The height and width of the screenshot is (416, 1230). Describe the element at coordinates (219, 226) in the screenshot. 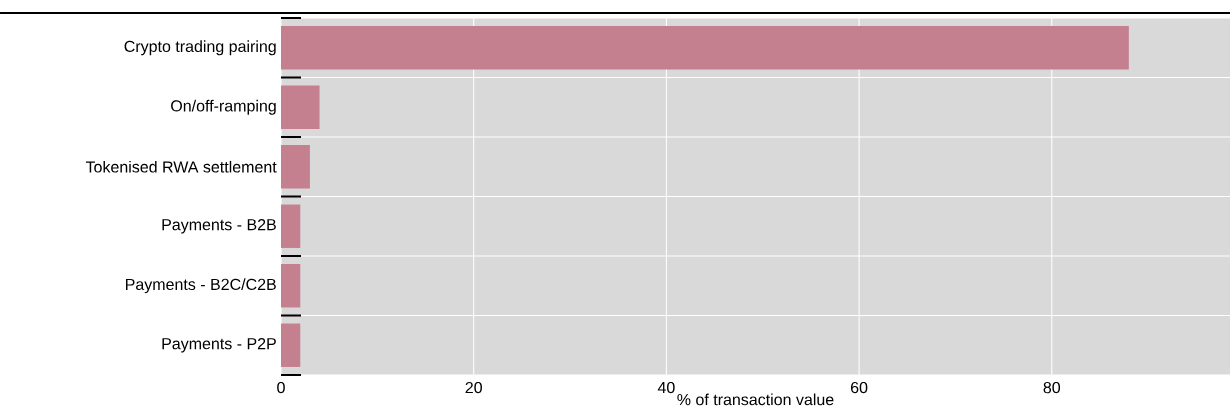

I see `y-tick-label: Payments - B2B` at that location.